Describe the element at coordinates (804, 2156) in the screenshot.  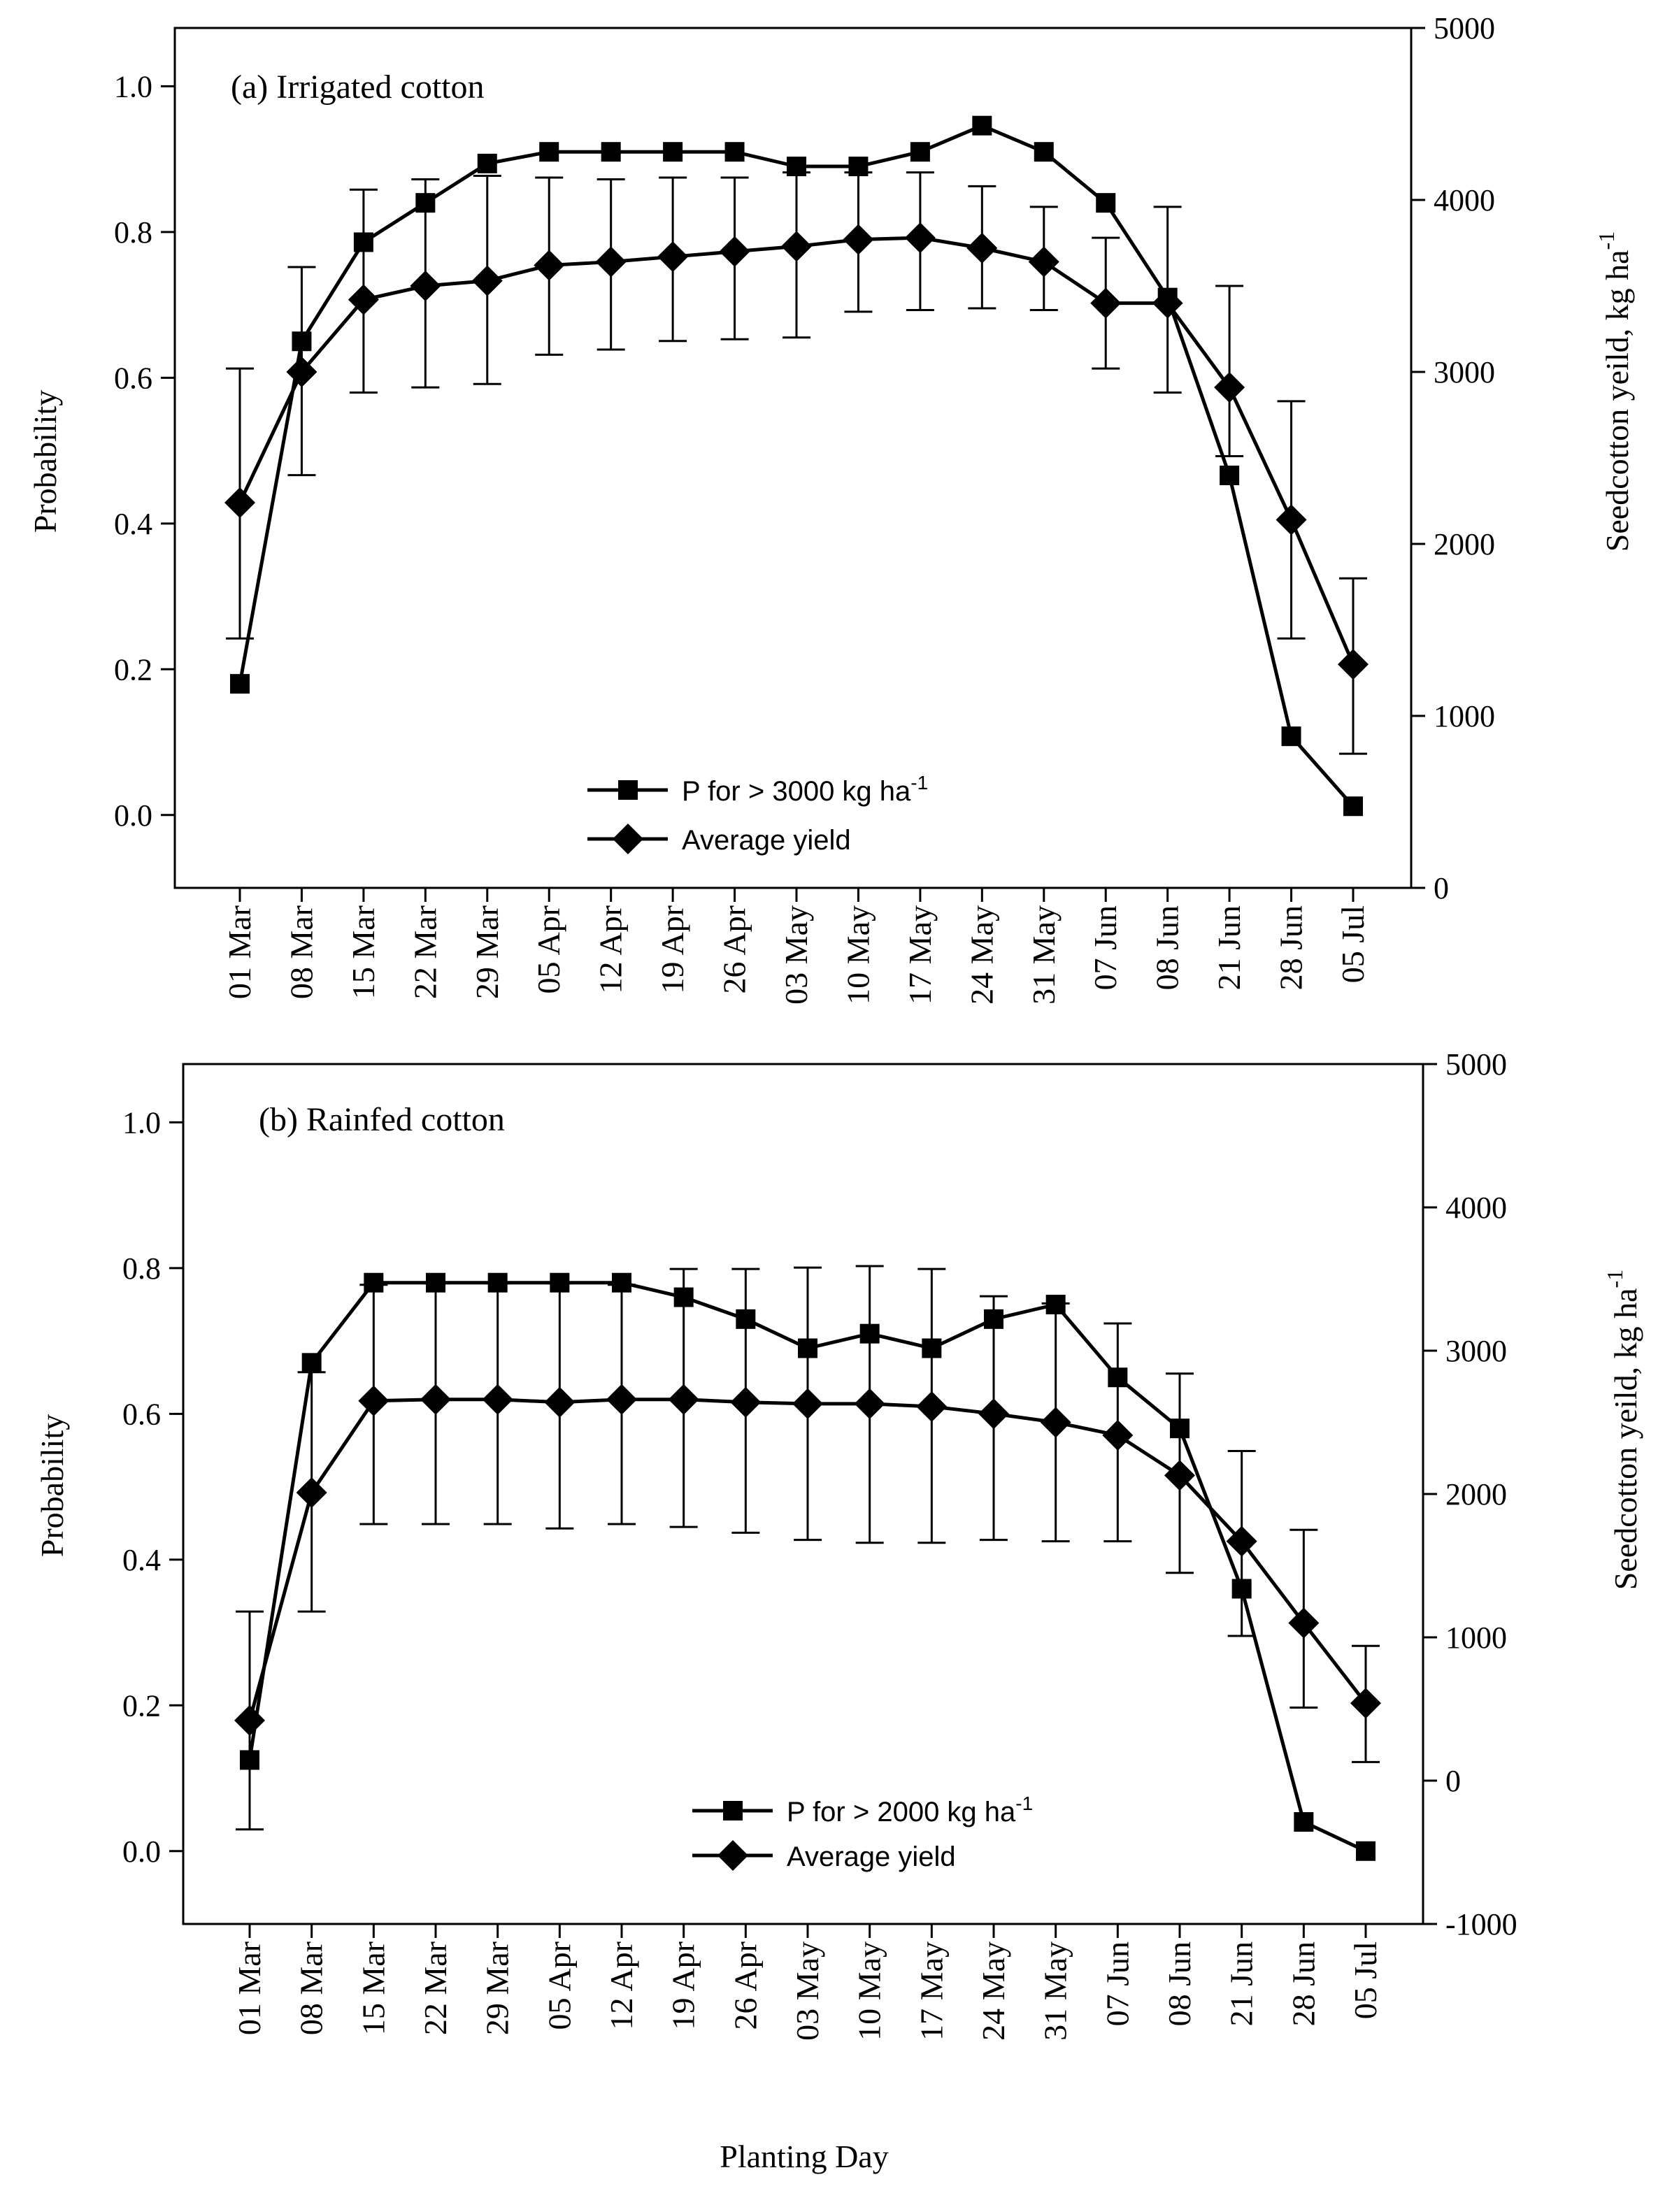
I see `x-axis-label: Planting Day` at that location.